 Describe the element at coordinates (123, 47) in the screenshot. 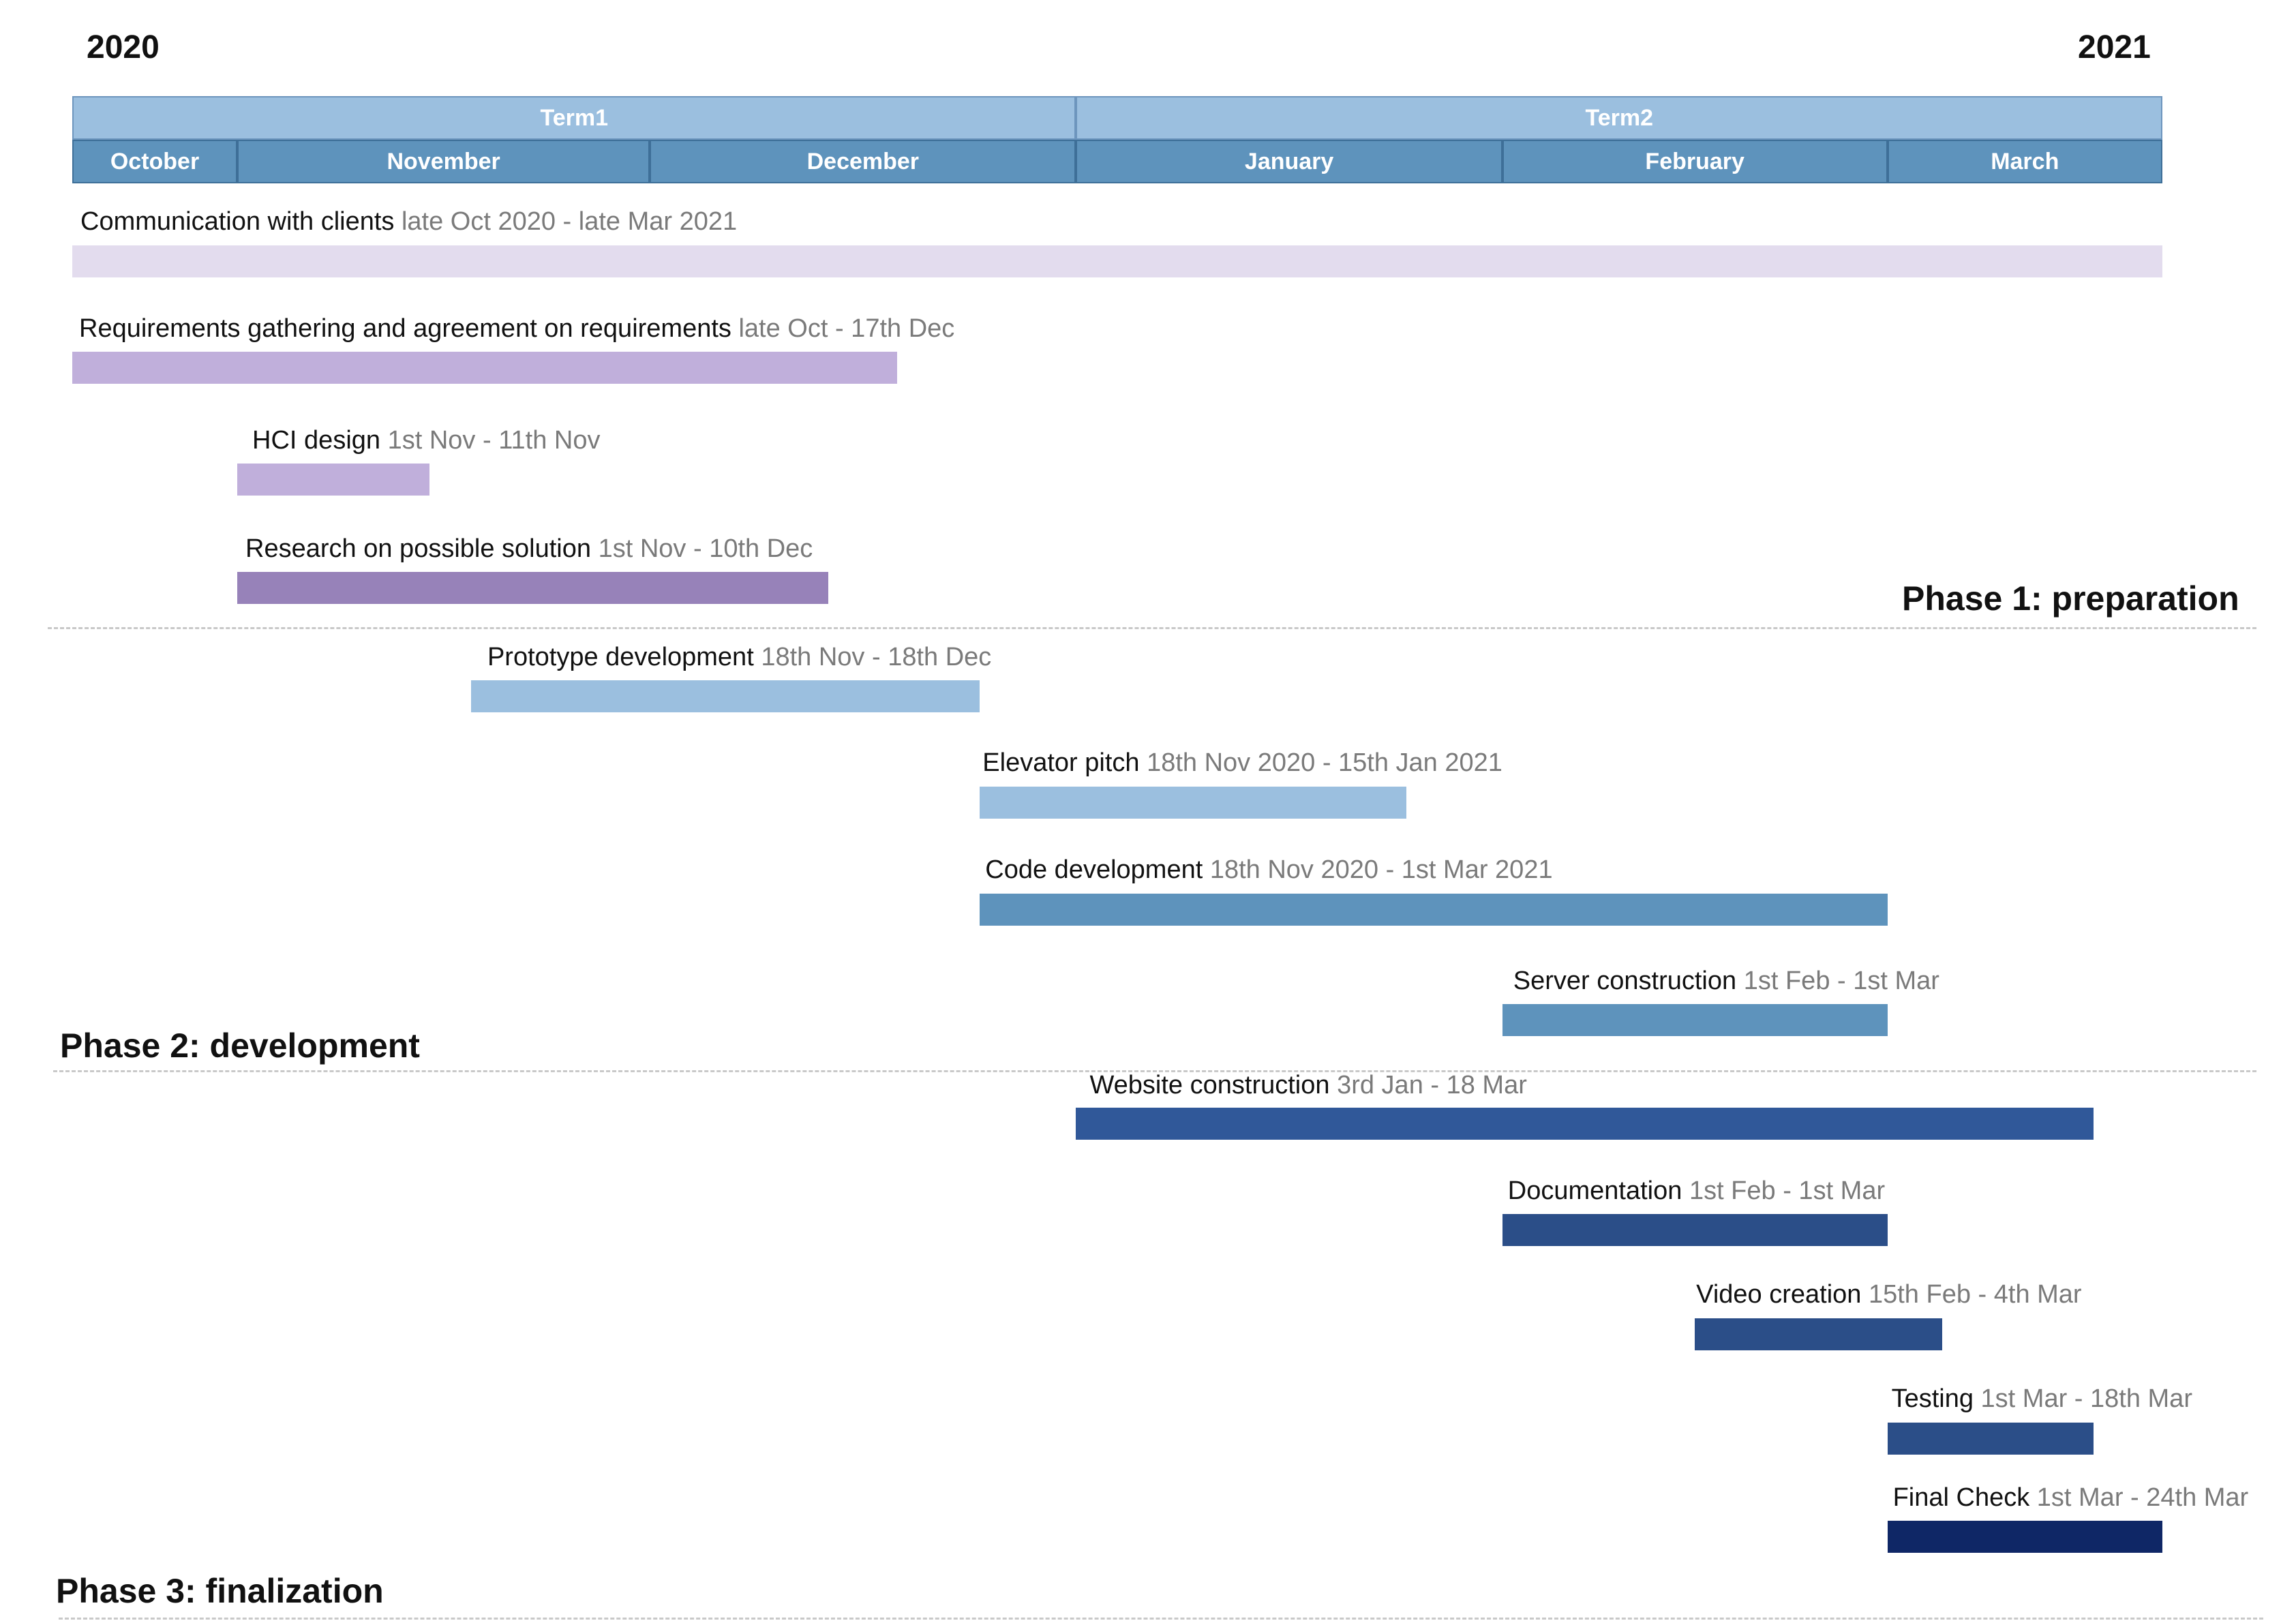

I see `start-year-label: 2020` at that location.